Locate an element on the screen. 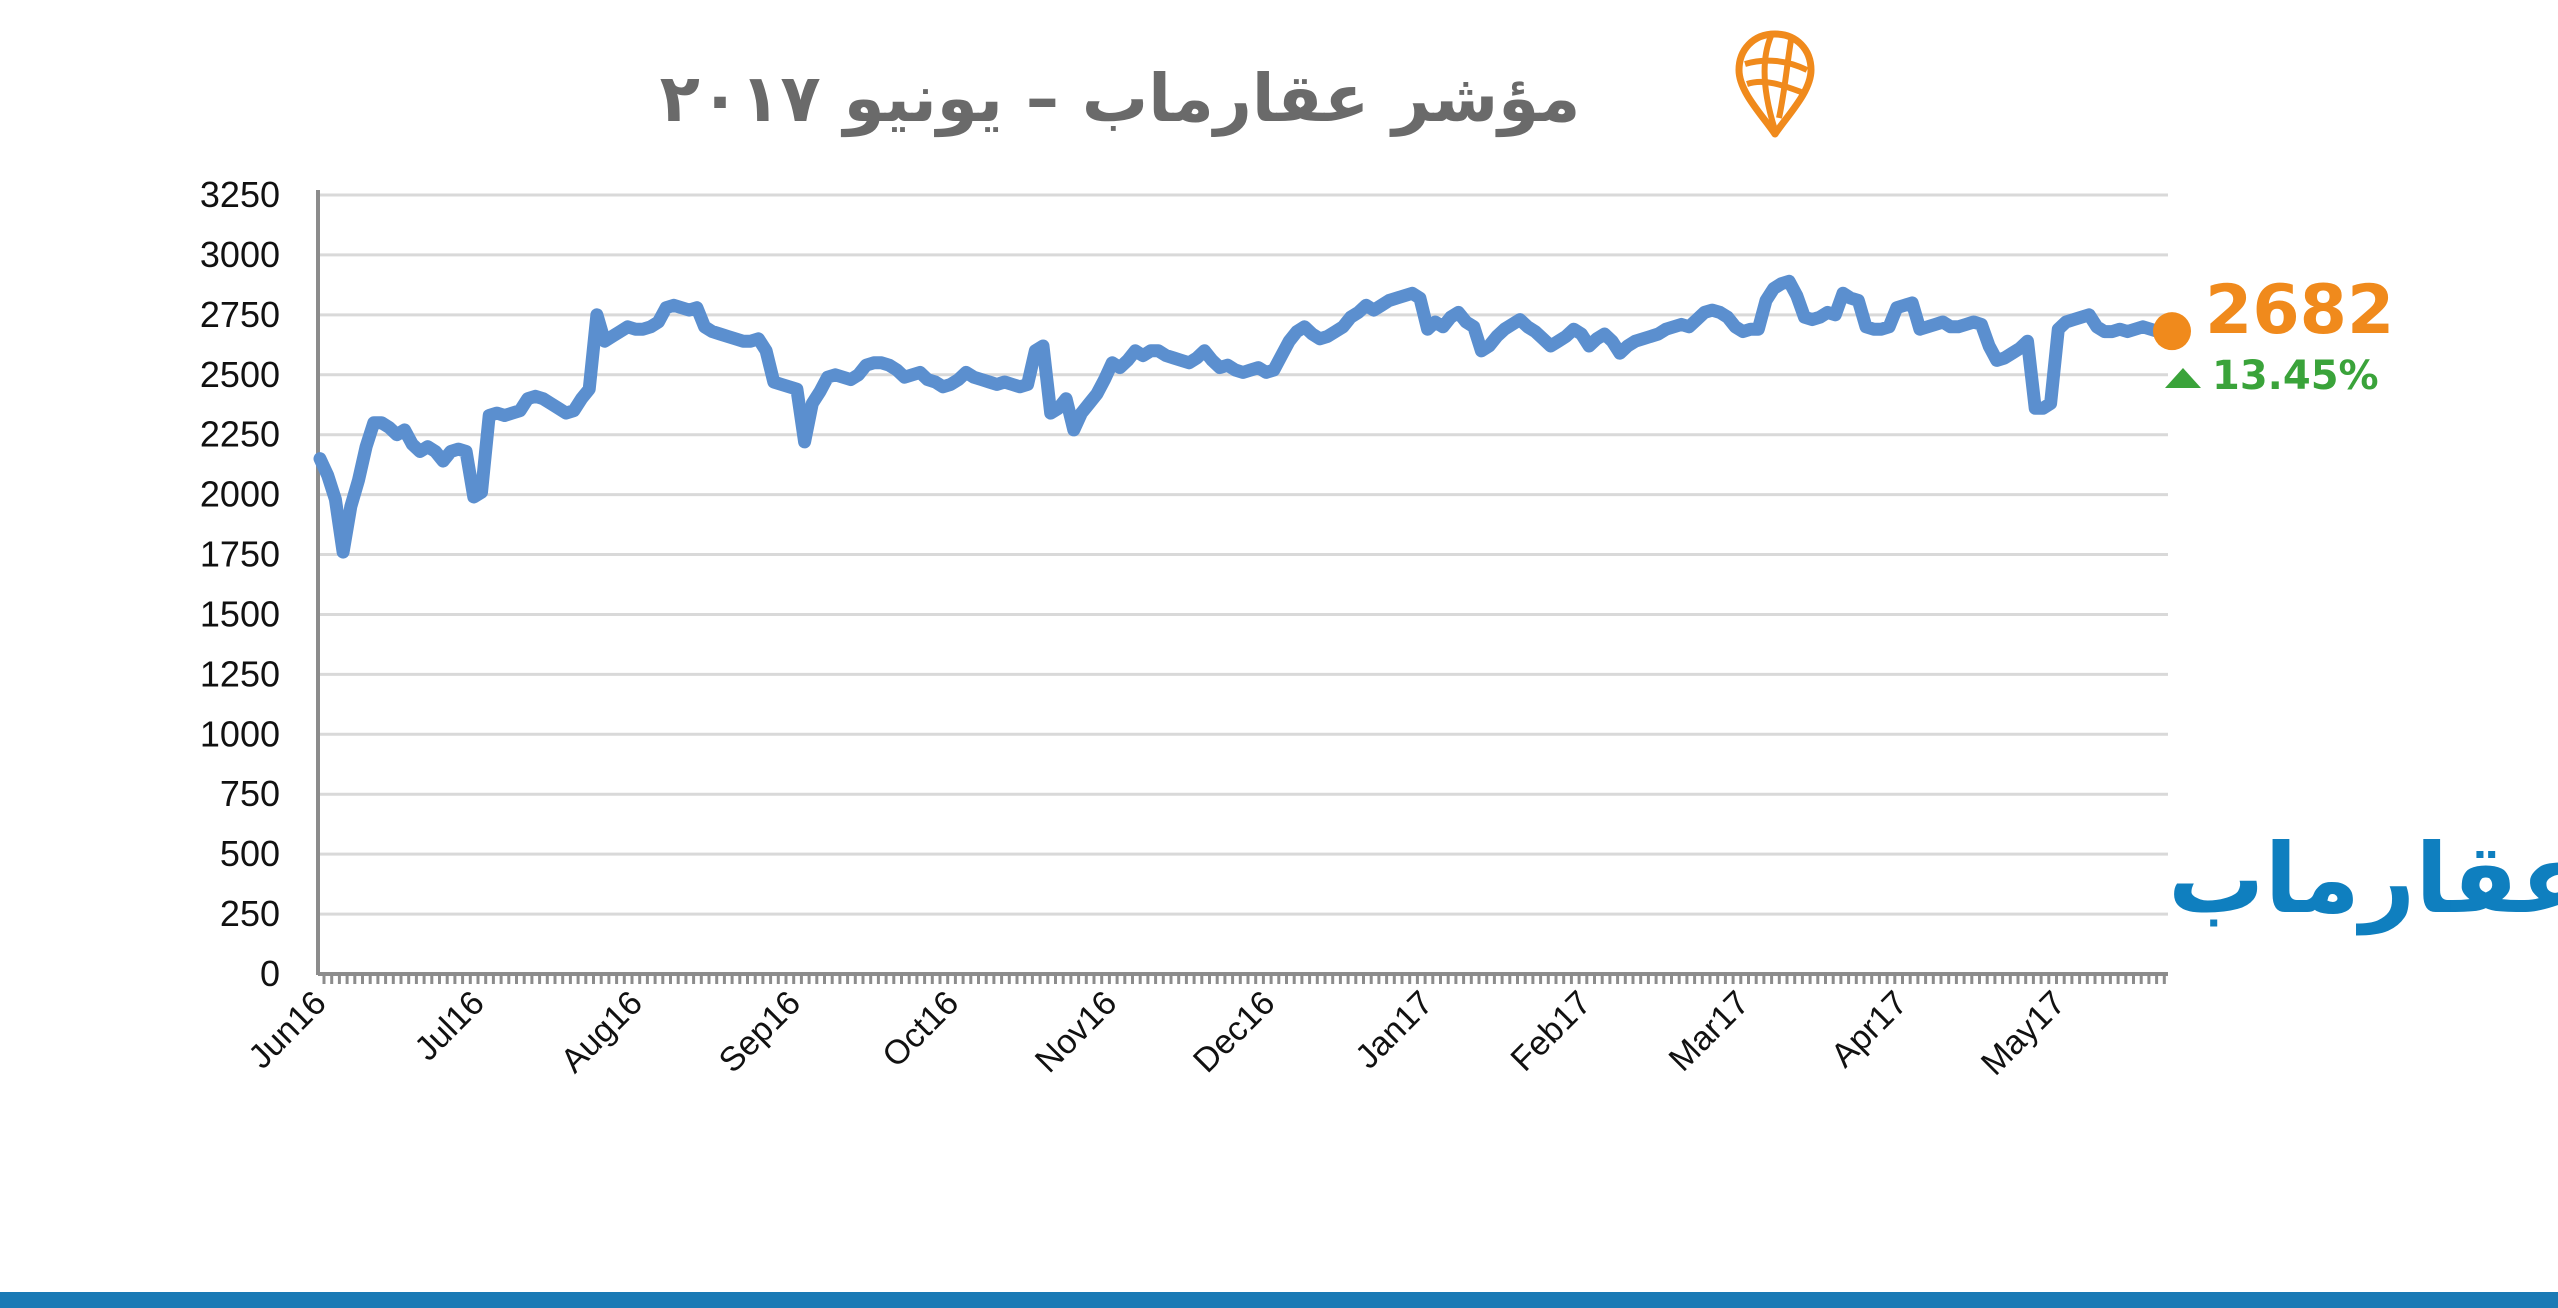 The height and width of the screenshot is (1308, 2558). x-tick-label: Aug16 is located at coordinates (601, 1032).